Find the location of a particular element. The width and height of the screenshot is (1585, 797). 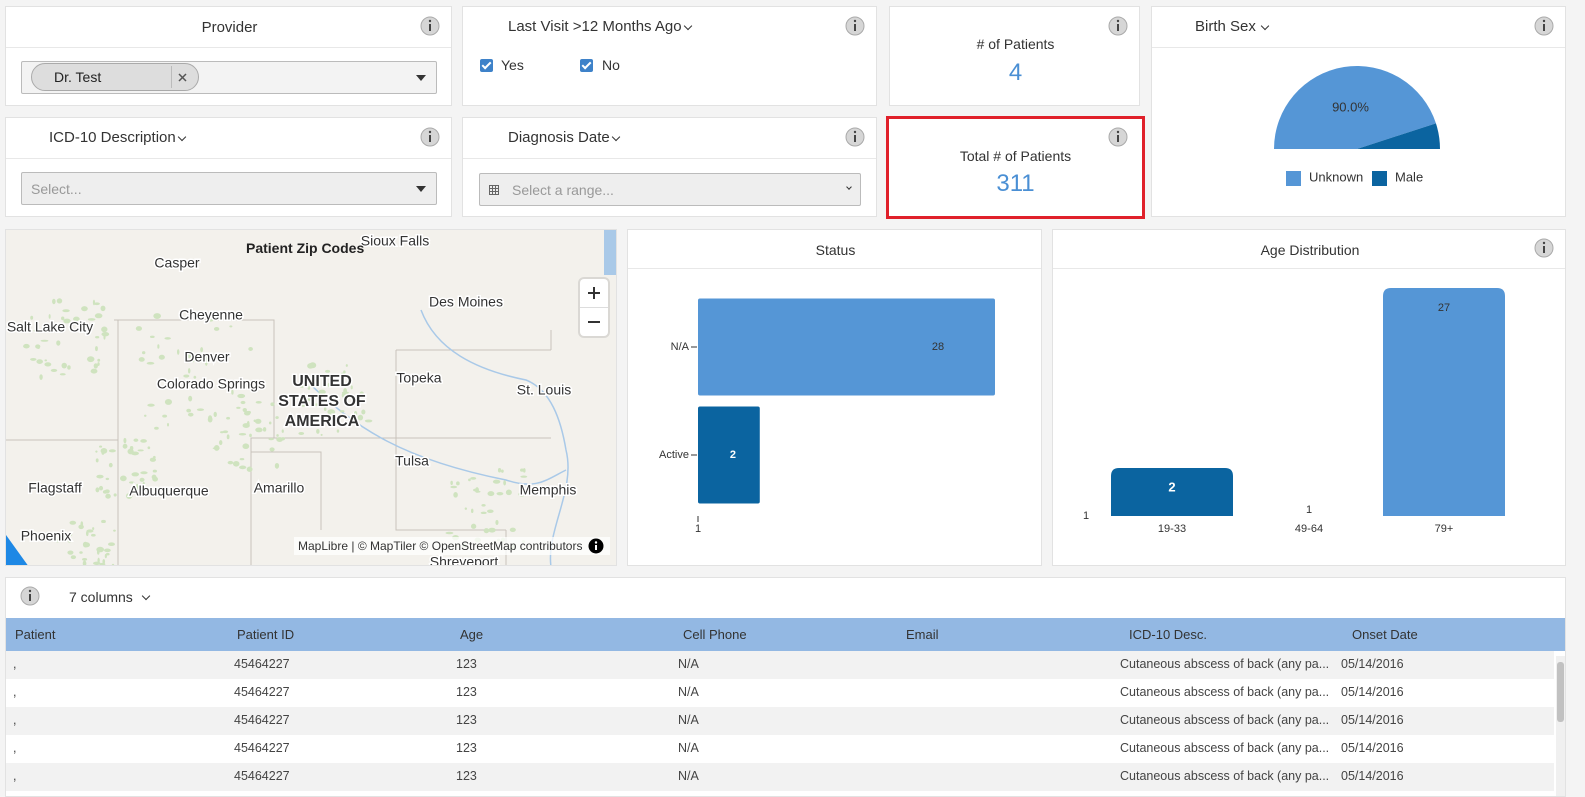

country-label: AMERICA is located at coordinates (322, 421).